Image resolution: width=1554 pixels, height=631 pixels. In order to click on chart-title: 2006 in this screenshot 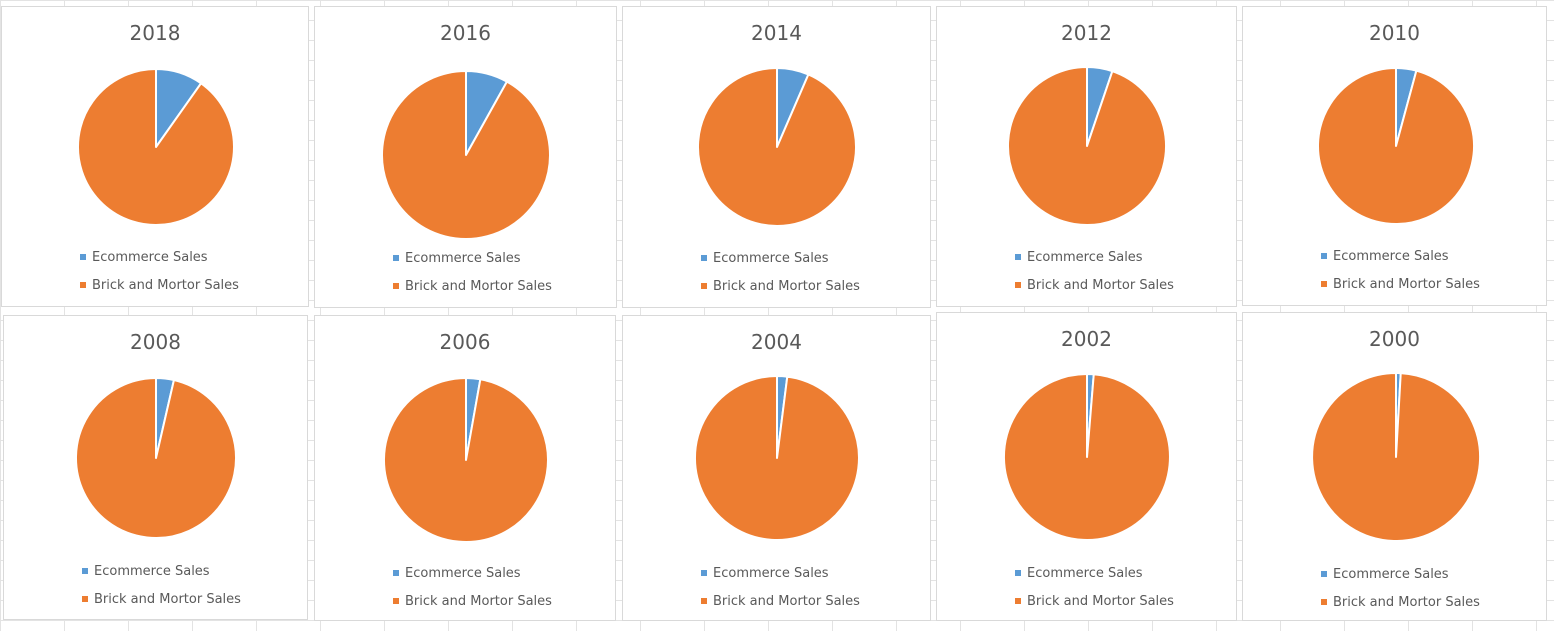, I will do `click(465, 342)`.